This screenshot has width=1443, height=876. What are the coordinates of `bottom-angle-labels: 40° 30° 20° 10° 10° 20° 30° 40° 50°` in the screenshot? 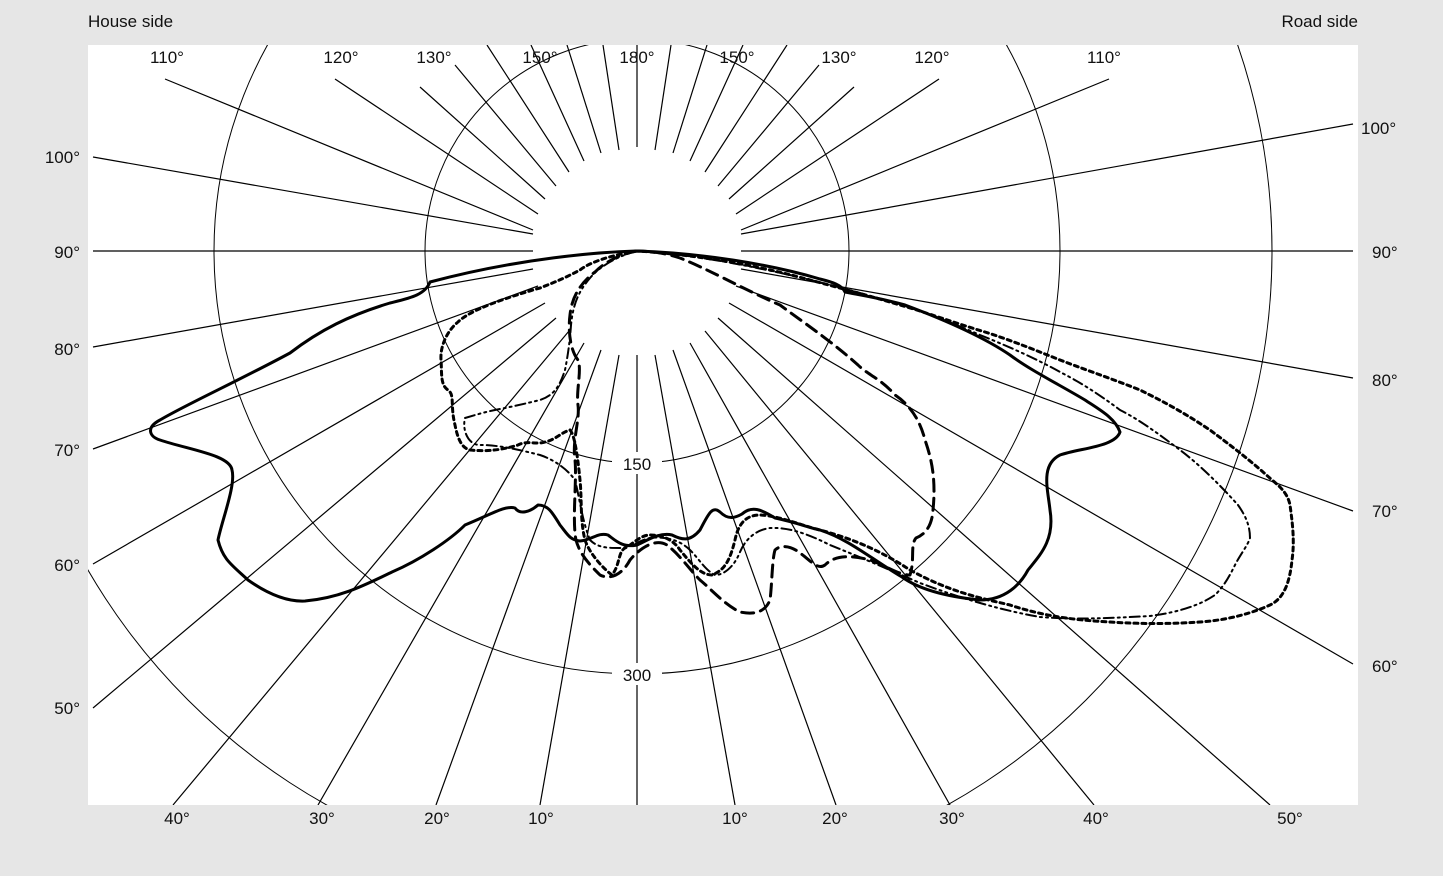 It's located at (733, 818).